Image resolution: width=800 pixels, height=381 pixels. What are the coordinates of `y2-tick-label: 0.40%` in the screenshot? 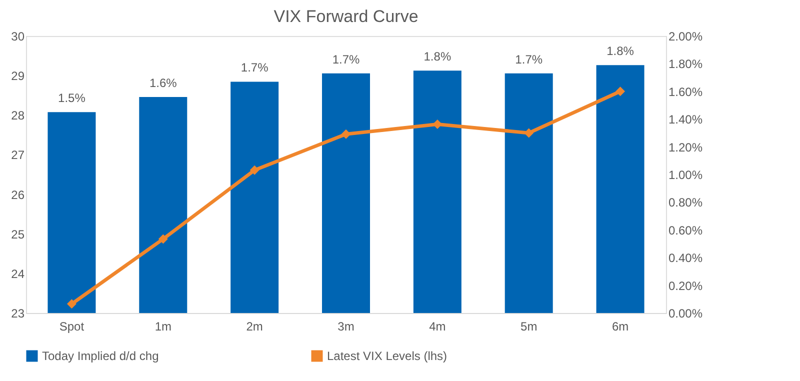 It's located at (685, 258).